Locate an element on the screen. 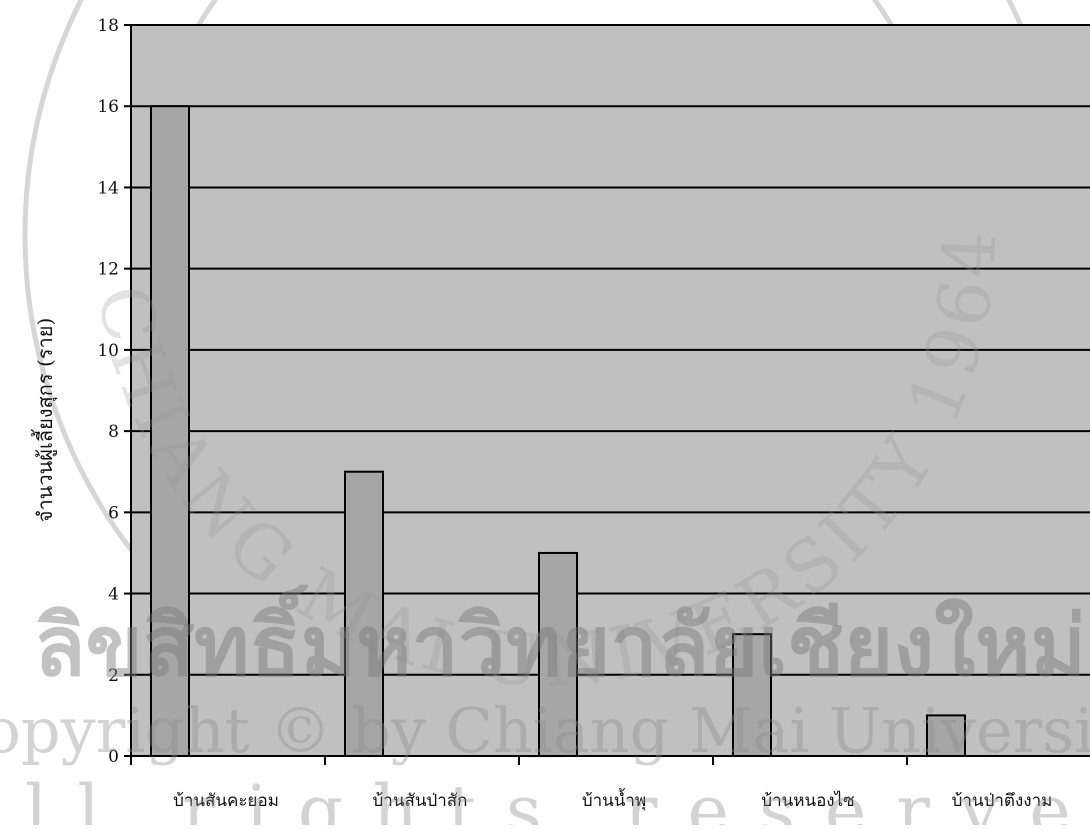 The width and height of the screenshot is (1090, 830). y-tick-label: 18 is located at coordinates (108, 26).